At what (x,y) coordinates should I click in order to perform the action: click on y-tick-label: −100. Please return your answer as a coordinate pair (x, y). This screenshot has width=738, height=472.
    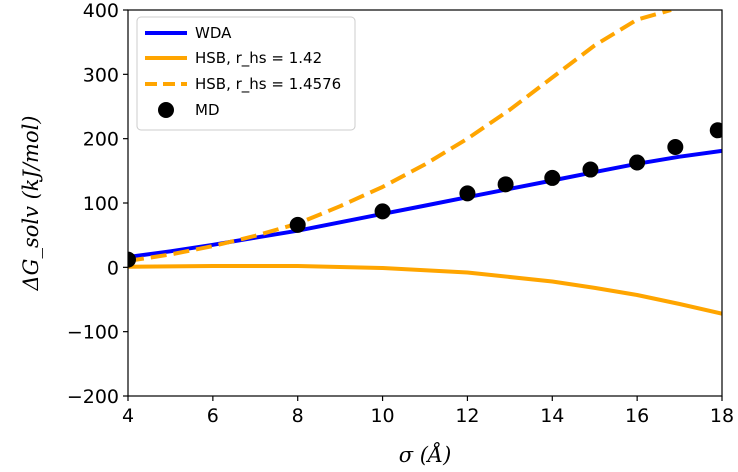
    Looking at the image, I should click on (93, 333).